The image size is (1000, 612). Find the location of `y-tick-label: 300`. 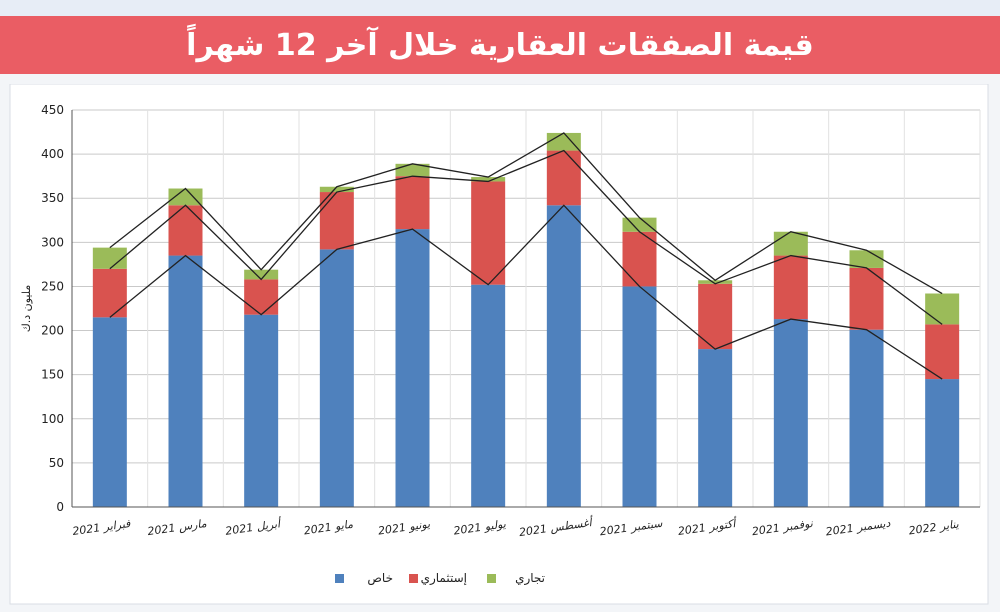

y-tick-label: 300 is located at coordinates (52, 242).